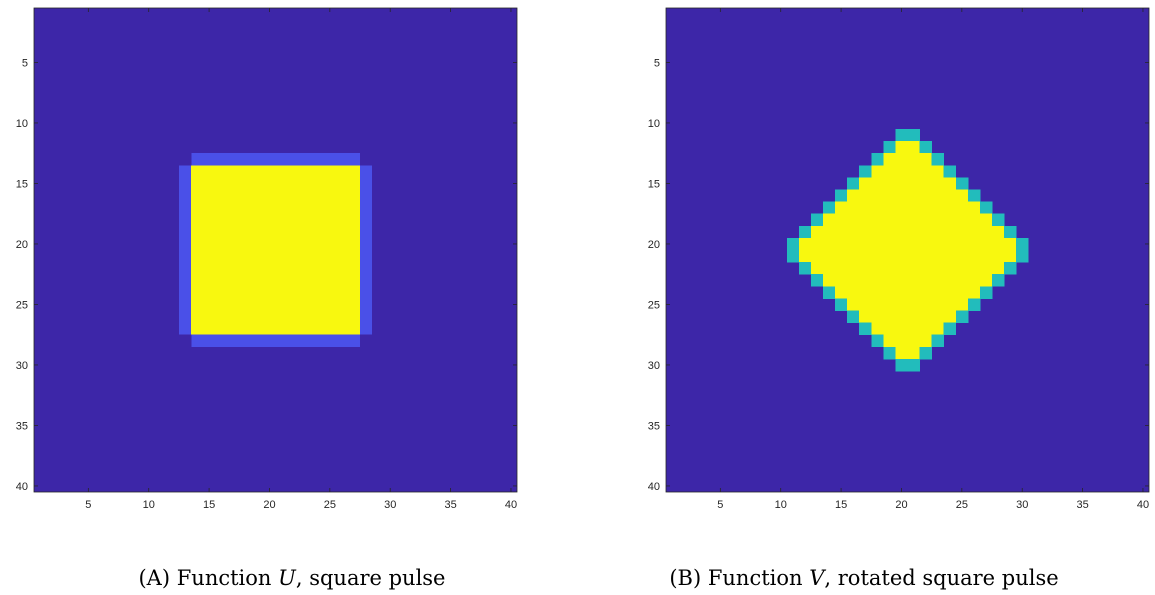 This screenshot has height=595, width=1155. I want to click on caption-b-text-before: Function, so click(755, 578).